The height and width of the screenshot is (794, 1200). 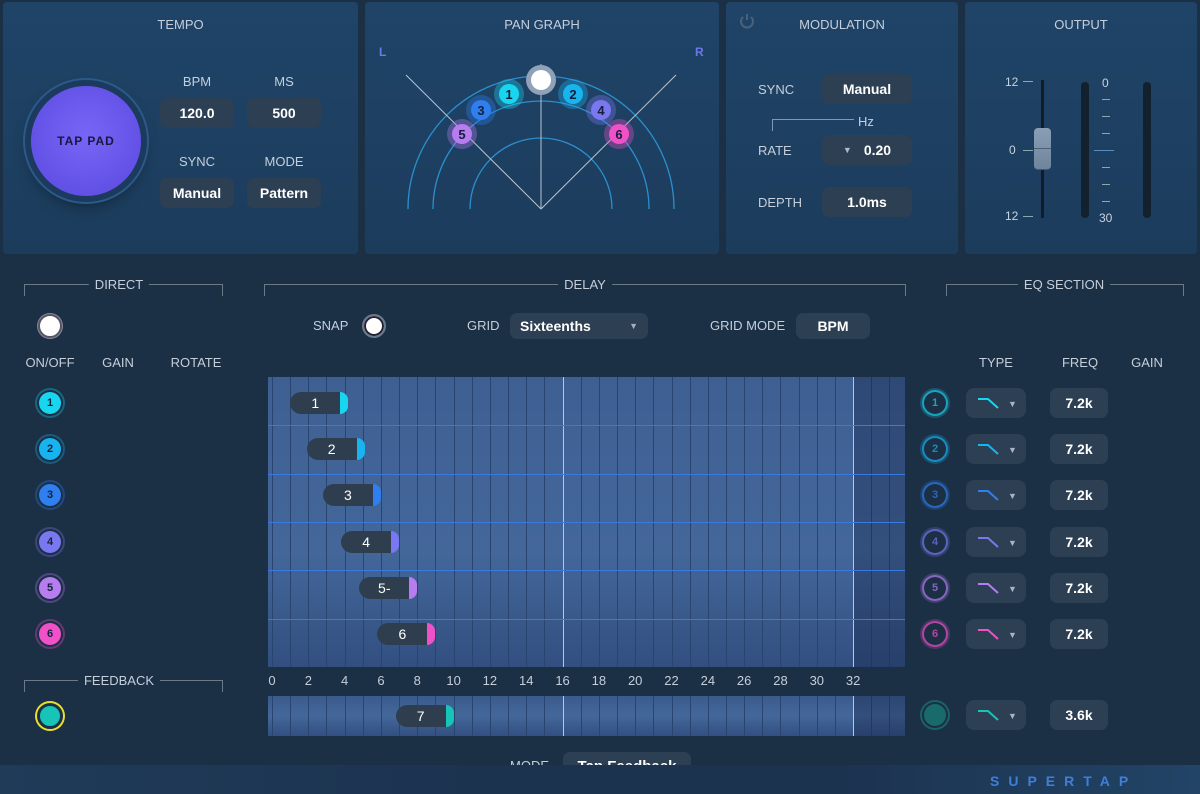 What do you see at coordinates (50, 449) in the screenshot?
I see `tap-2-toggle: 2` at bounding box center [50, 449].